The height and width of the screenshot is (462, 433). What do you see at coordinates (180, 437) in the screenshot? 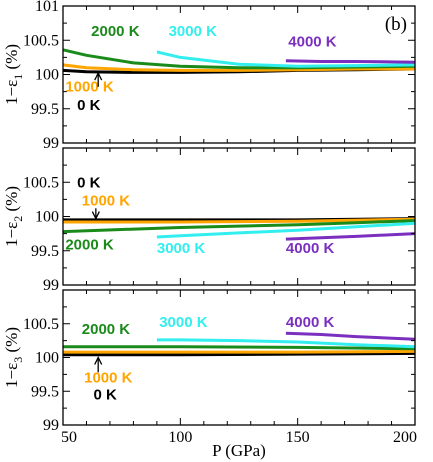
I see `x-tick-label: 100` at bounding box center [180, 437].